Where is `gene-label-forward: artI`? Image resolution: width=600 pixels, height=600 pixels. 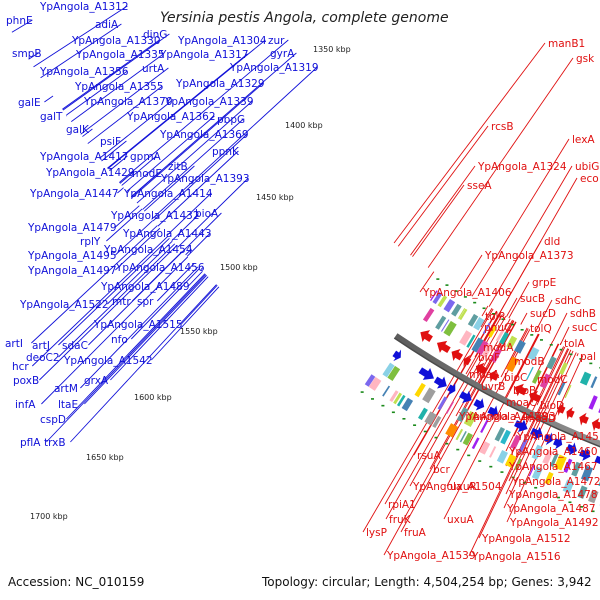 gene-label-forward: artI is located at coordinates (14, 344).